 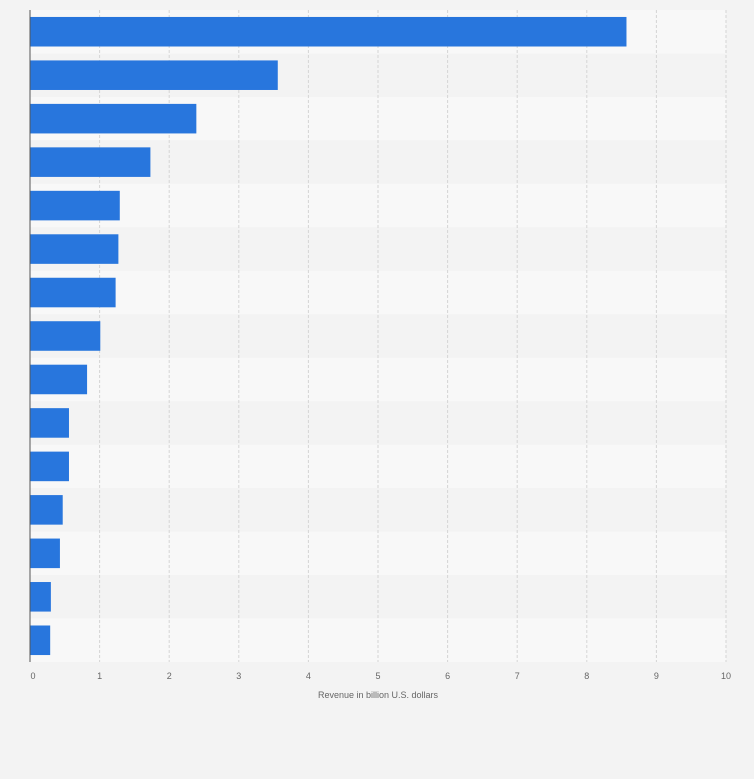 What do you see at coordinates (99, 676) in the screenshot?
I see `x-tick-label: 1` at bounding box center [99, 676].